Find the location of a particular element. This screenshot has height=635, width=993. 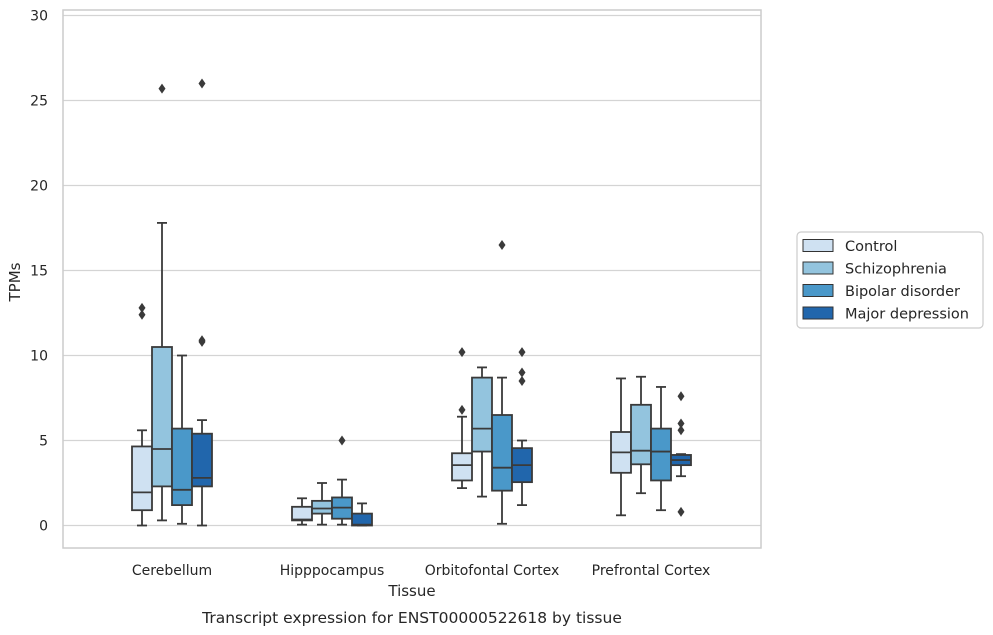

y-tick-labels: 0 5 10 15 20 25 30 is located at coordinates (39, 272).